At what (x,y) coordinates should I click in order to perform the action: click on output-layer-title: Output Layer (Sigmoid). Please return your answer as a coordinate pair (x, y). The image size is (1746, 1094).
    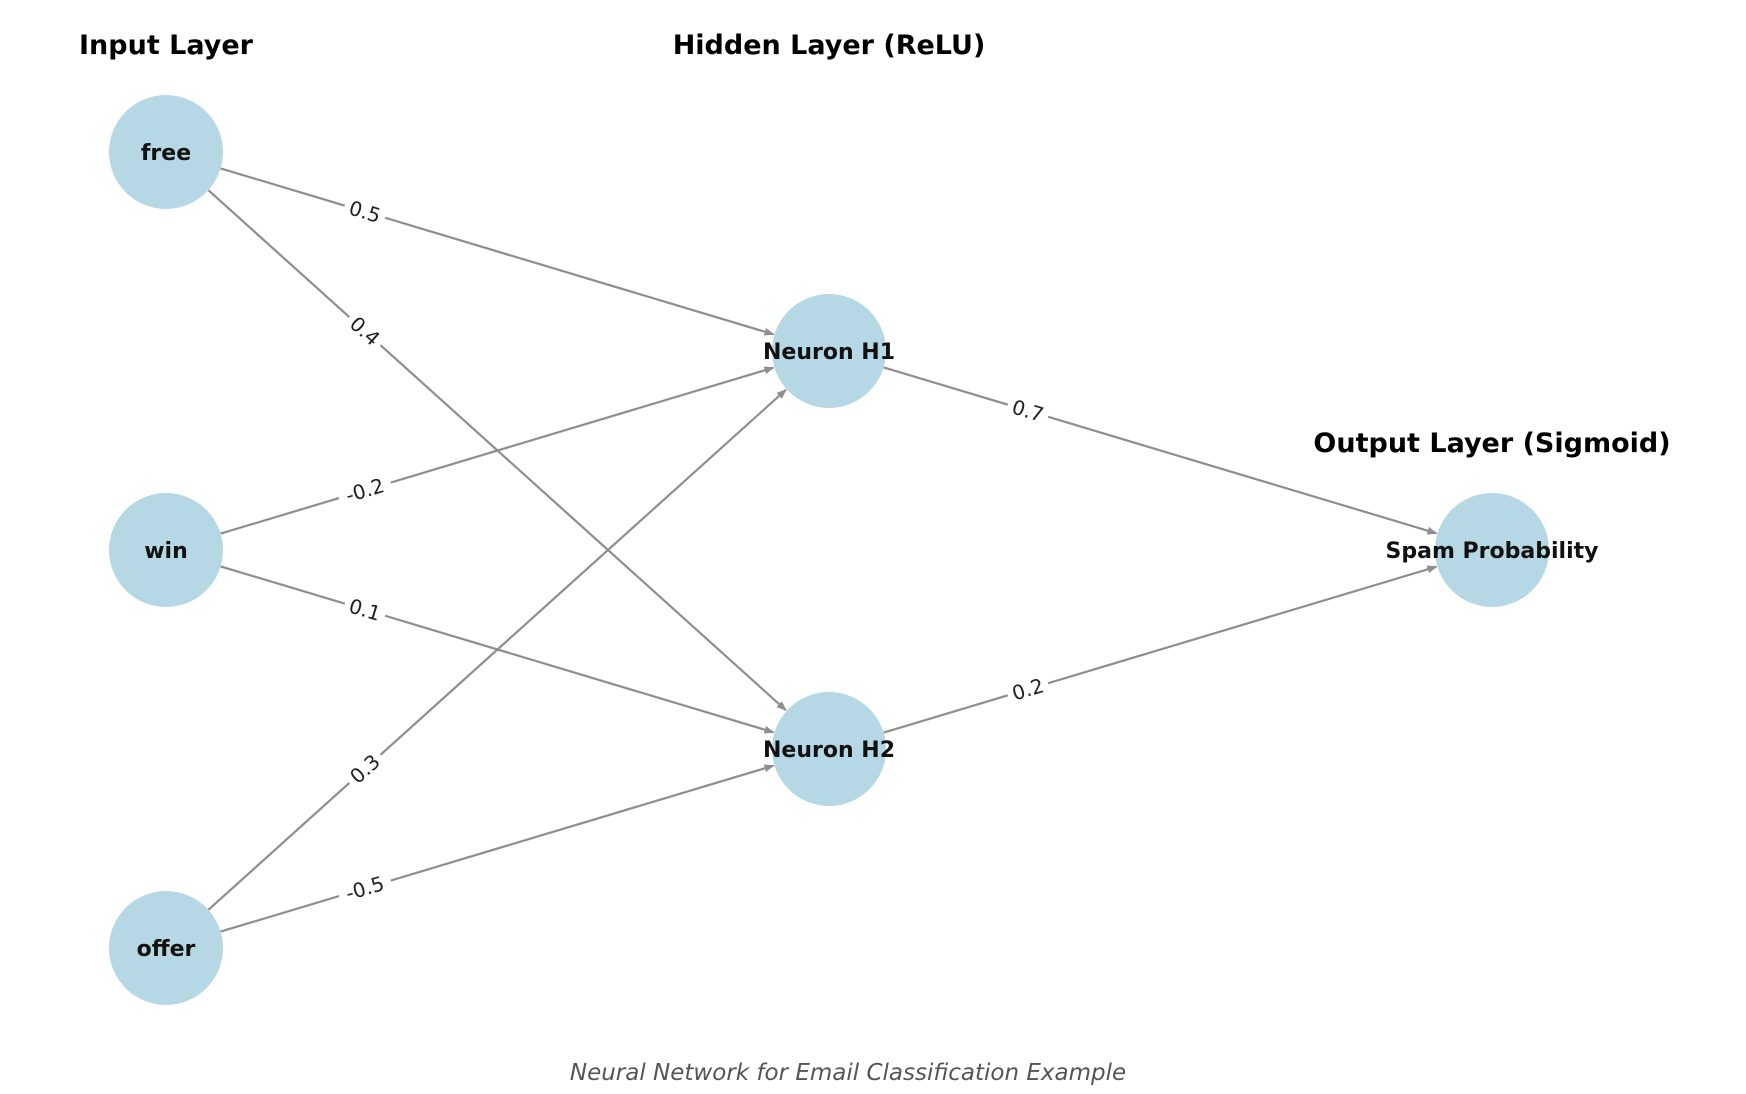
    Looking at the image, I should click on (1491, 443).